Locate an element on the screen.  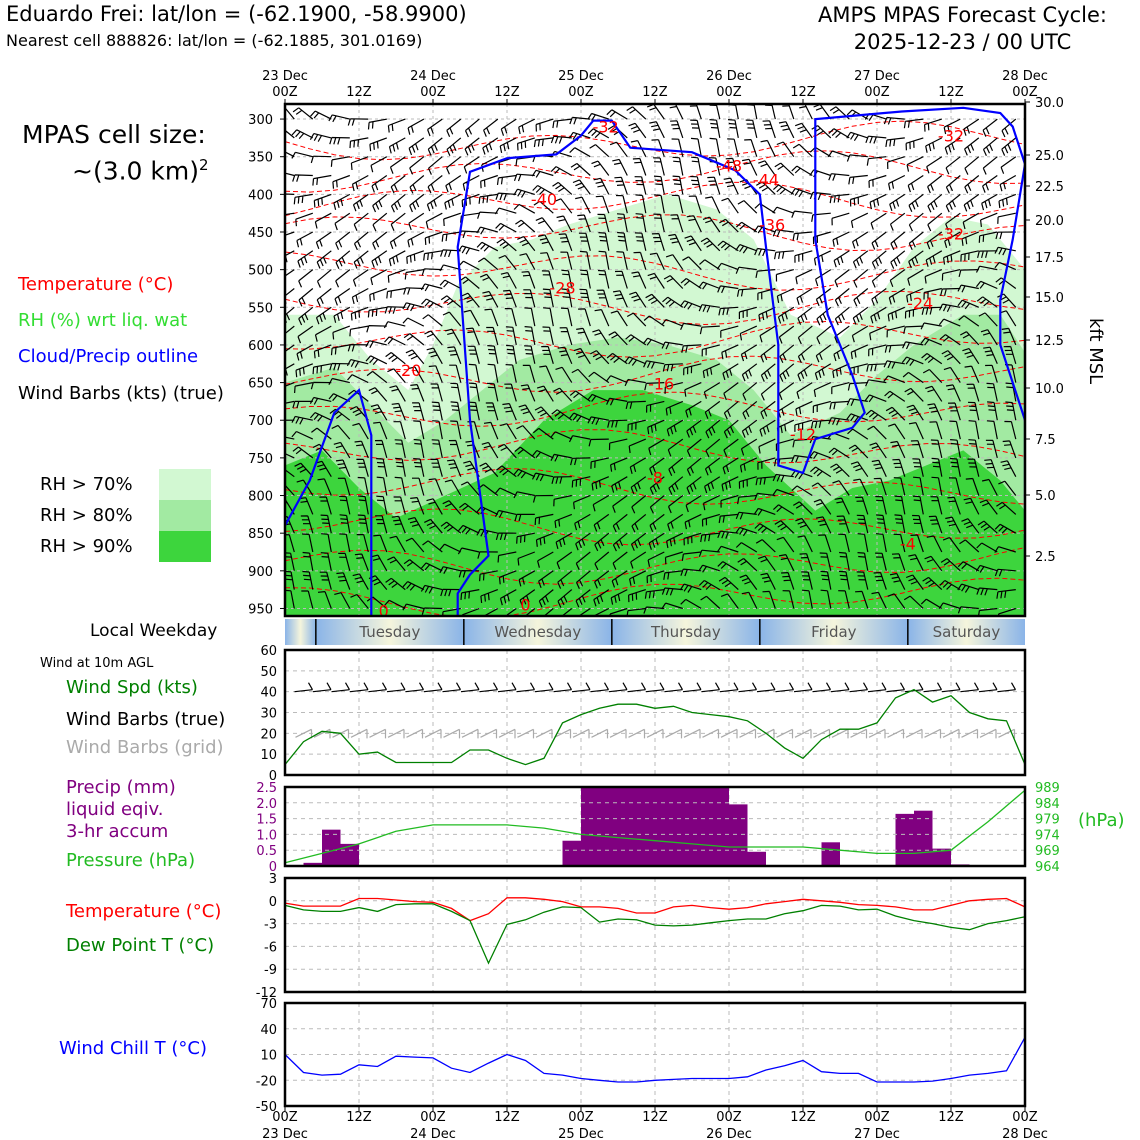
dewpoint-line is located at coordinates (655, 934).